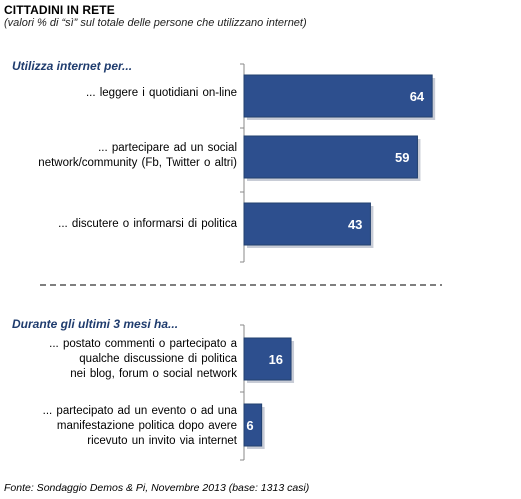 This screenshot has width=521, height=499. Describe the element at coordinates (355, 224) in the screenshot. I see `bar-value-label: 43` at that location.